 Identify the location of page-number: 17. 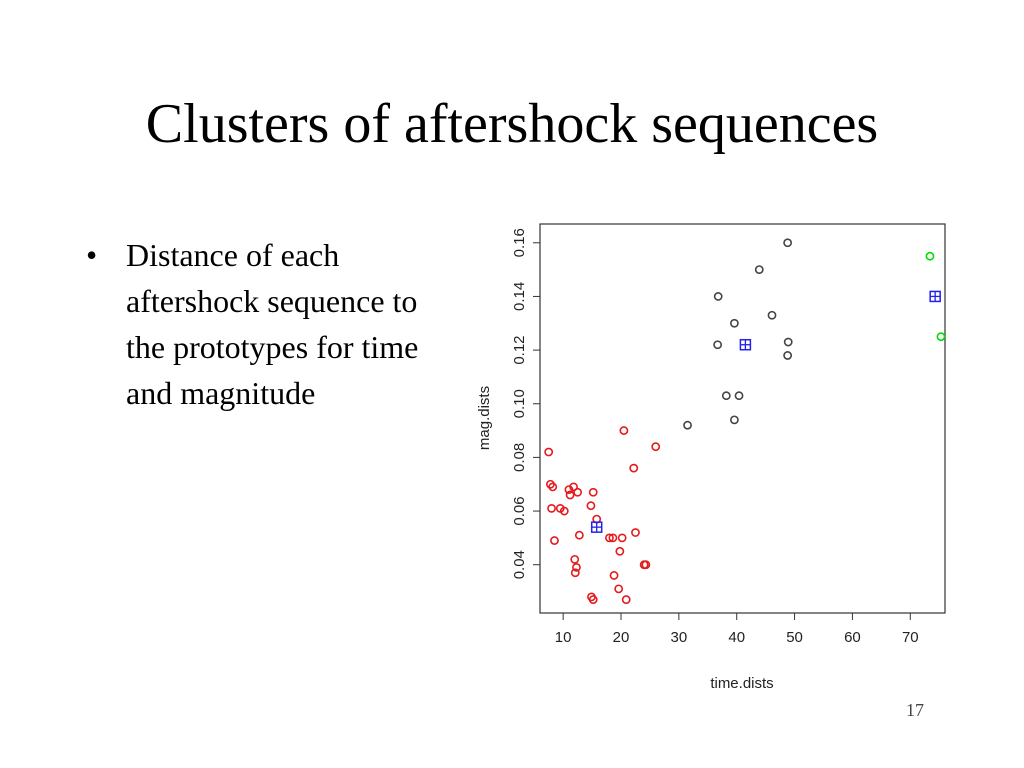
(915, 710).